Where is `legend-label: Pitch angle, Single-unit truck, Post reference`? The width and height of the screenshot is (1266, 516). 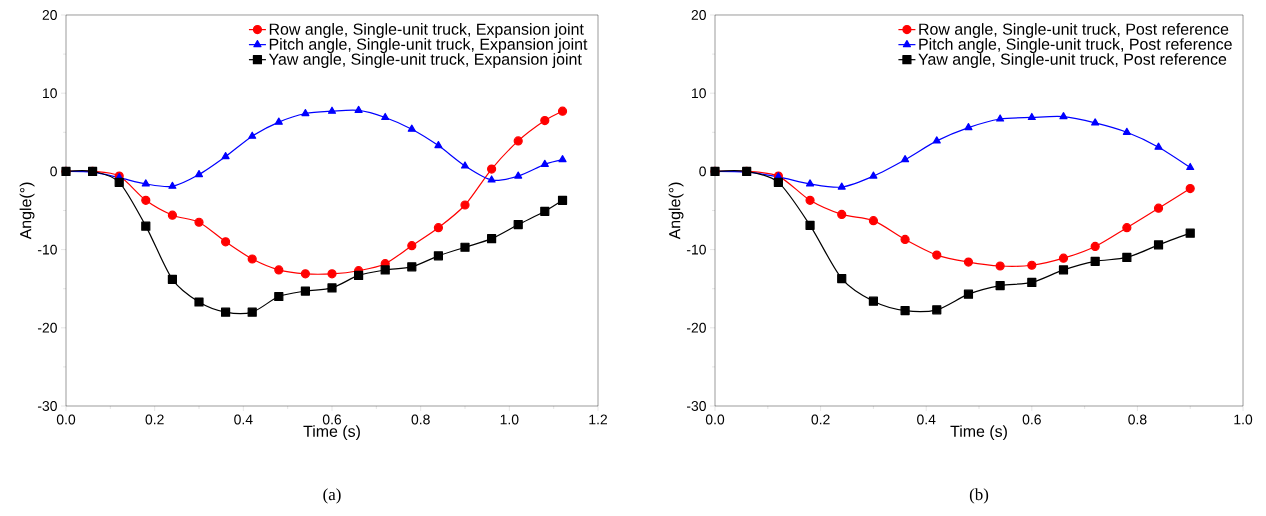 legend-label: Pitch angle, Single-unit truck, Post reference is located at coordinates (1075, 45).